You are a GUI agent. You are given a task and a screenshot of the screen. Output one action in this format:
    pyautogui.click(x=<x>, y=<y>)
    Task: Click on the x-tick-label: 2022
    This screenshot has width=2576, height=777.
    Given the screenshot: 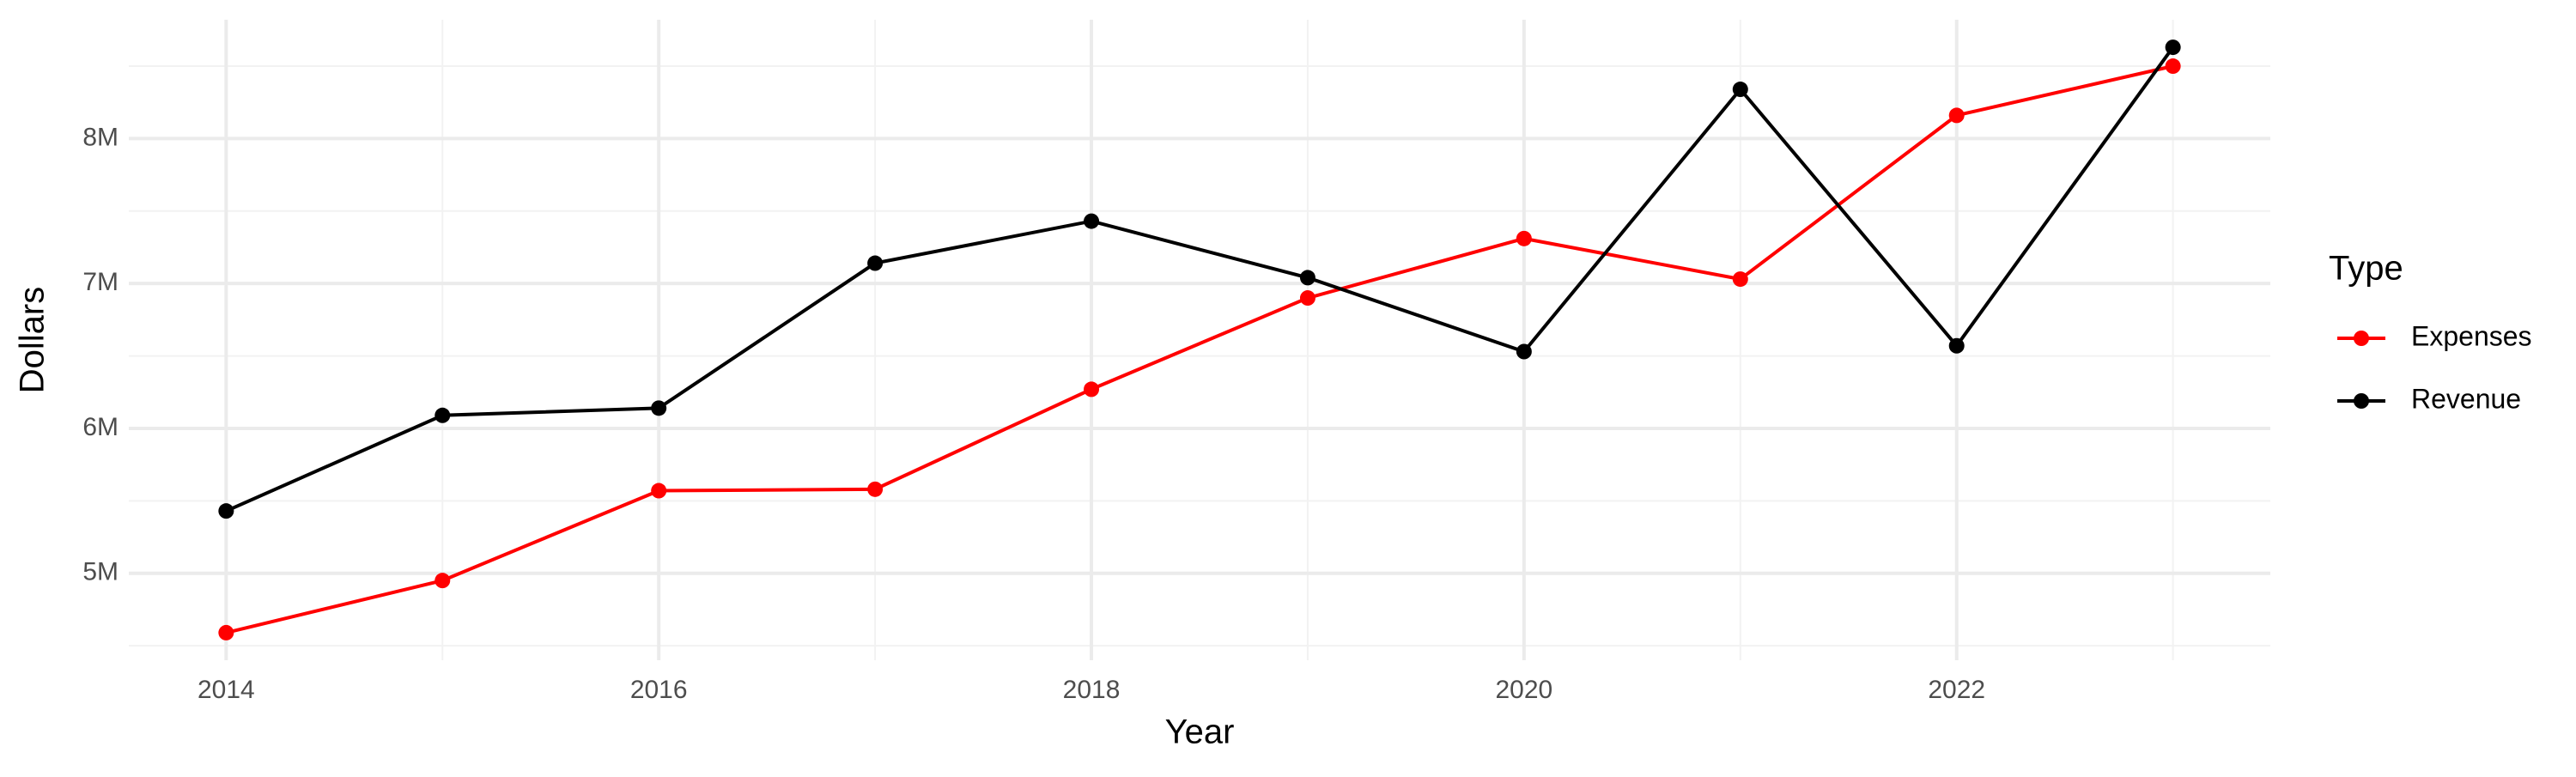 What is the action you would take?
    pyautogui.click(x=1956, y=690)
    